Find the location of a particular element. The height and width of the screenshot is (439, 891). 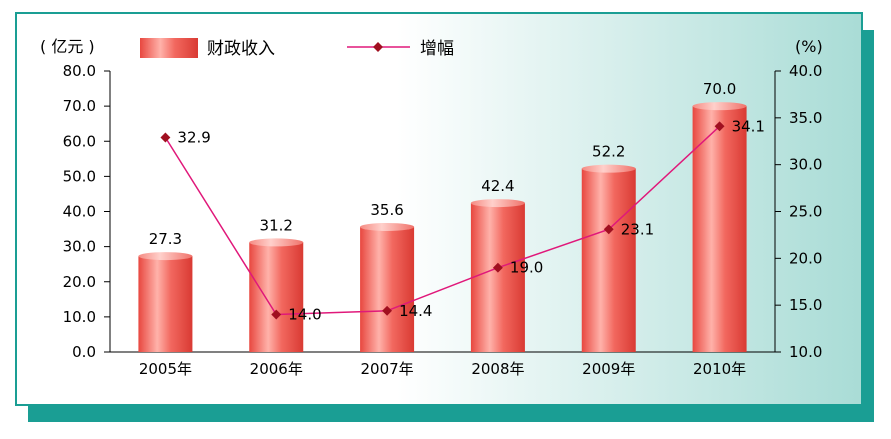

y-right-tick-label: 10.0 is located at coordinates (805, 352).